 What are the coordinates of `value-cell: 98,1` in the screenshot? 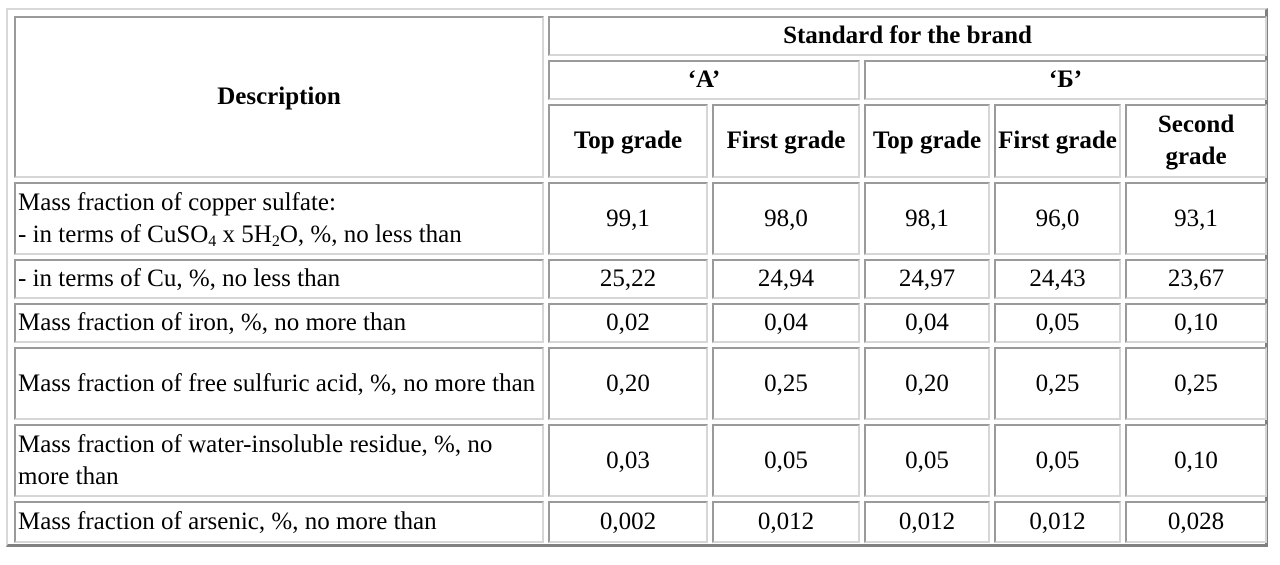 It's located at (927, 218).